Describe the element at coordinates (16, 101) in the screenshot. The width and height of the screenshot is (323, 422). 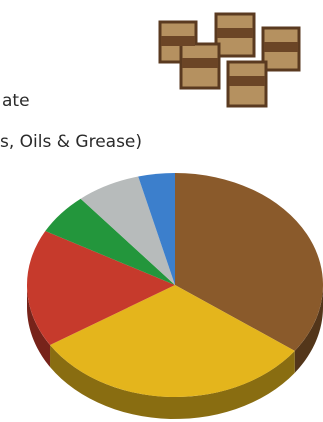
I see `text-line: ate` at that location.